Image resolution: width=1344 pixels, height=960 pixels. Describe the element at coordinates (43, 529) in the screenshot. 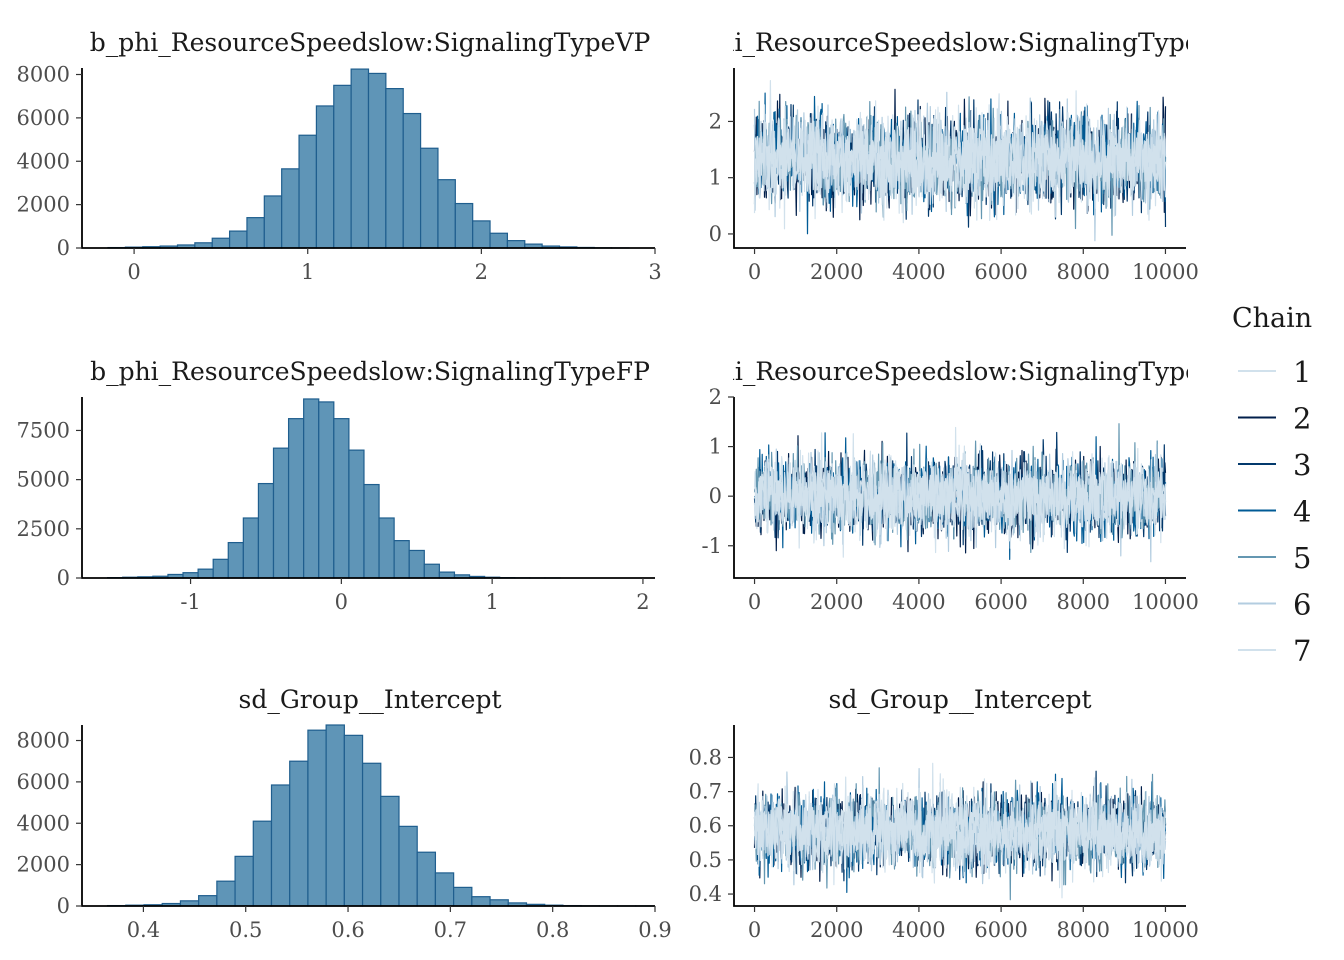

I see `y-tick-label: 2500` at that location.